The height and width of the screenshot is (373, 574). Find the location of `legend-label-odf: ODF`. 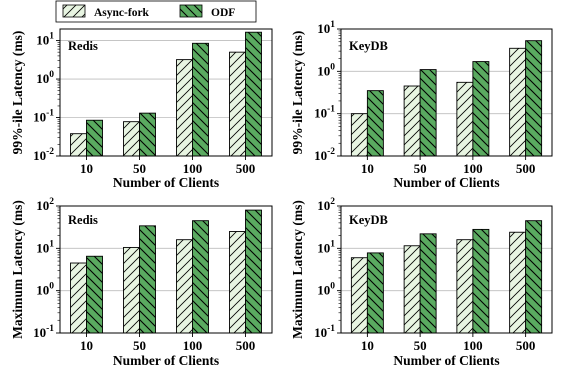

legend-label-odf: ODF is located at coordinates (223, 13).